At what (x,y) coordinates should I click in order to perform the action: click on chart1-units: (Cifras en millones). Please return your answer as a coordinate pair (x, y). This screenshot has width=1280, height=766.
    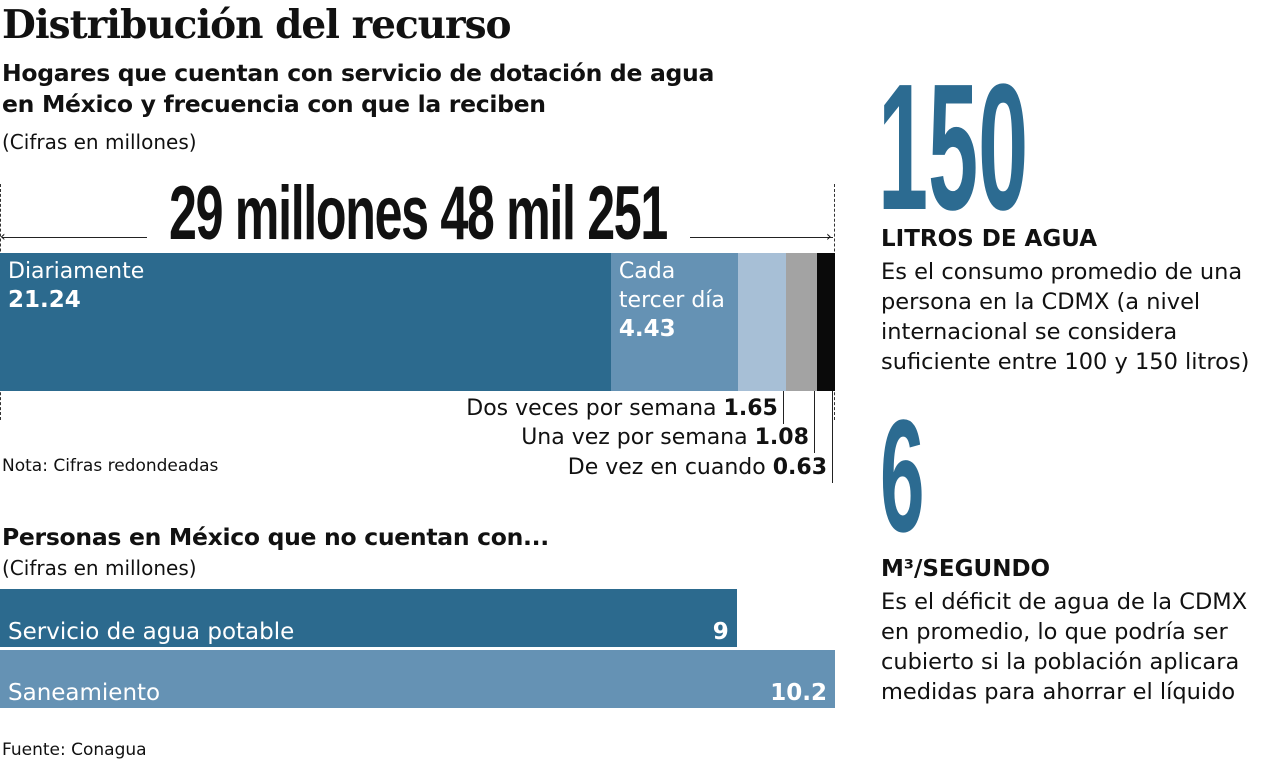
    Looking at the image, I should click on (99, 142).